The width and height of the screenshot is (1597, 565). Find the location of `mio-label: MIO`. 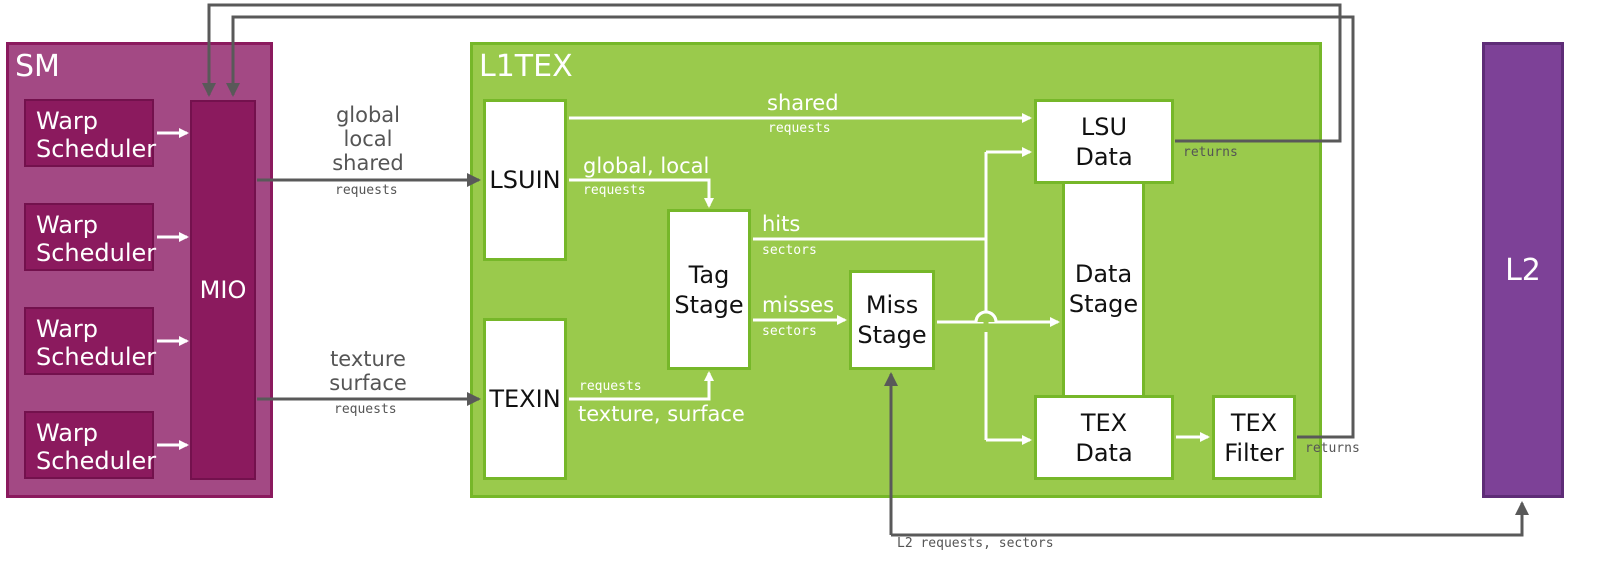

mio-label: MIO is located at coordinates (223, 290).